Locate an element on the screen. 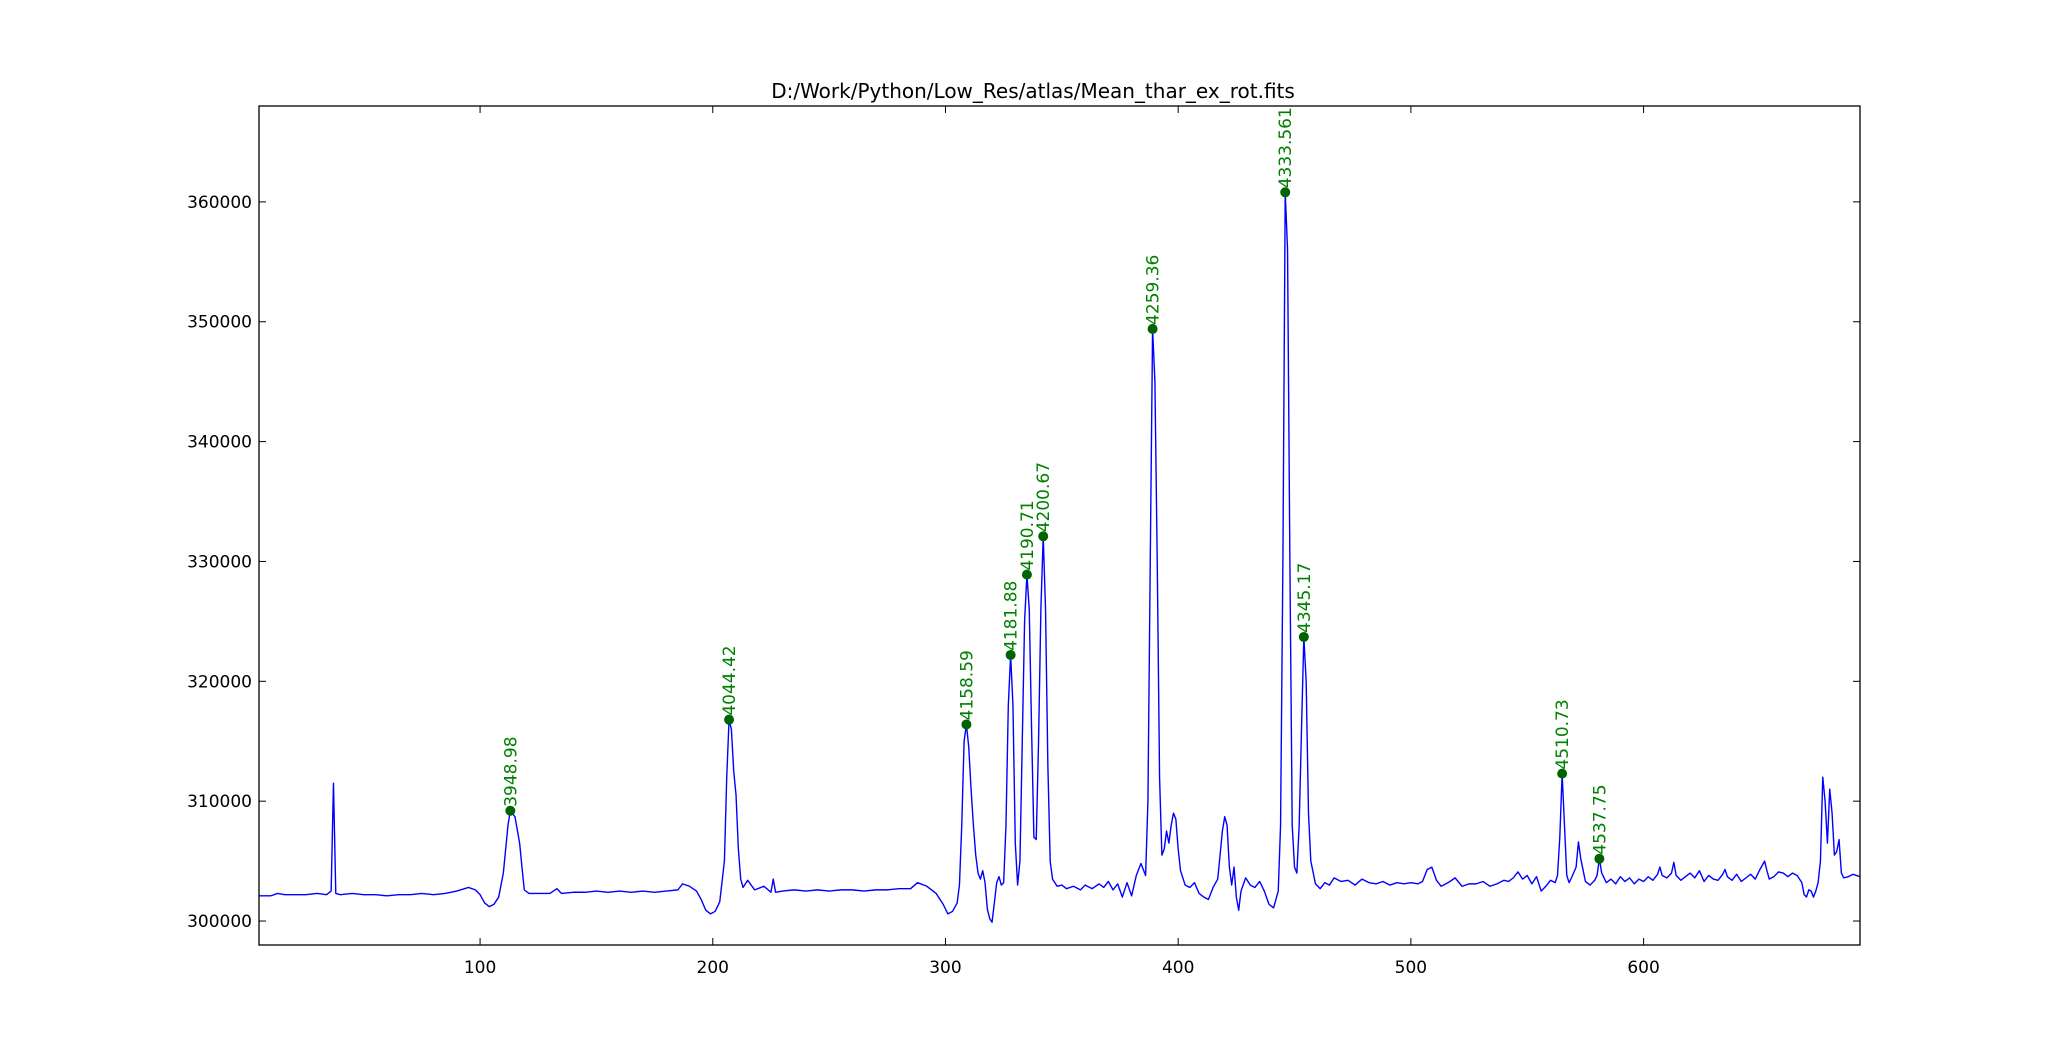 This screenshot has height=1042, width=2047. y-tick-label: 300000 is located at coordinates (219, 922).